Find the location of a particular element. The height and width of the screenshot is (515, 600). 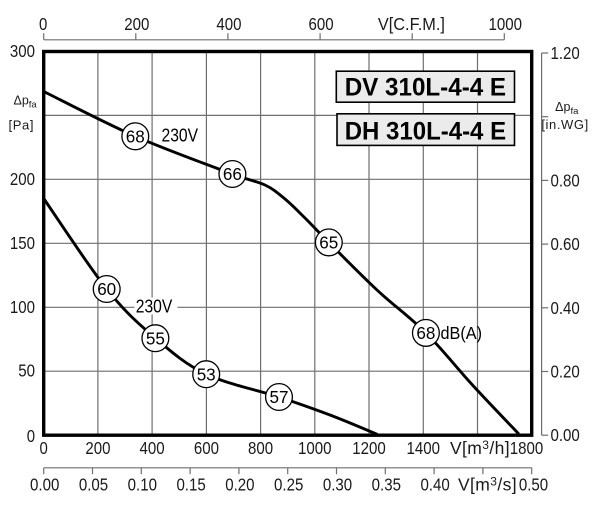

svg-text: 100 is located at coordinates (22, 307).